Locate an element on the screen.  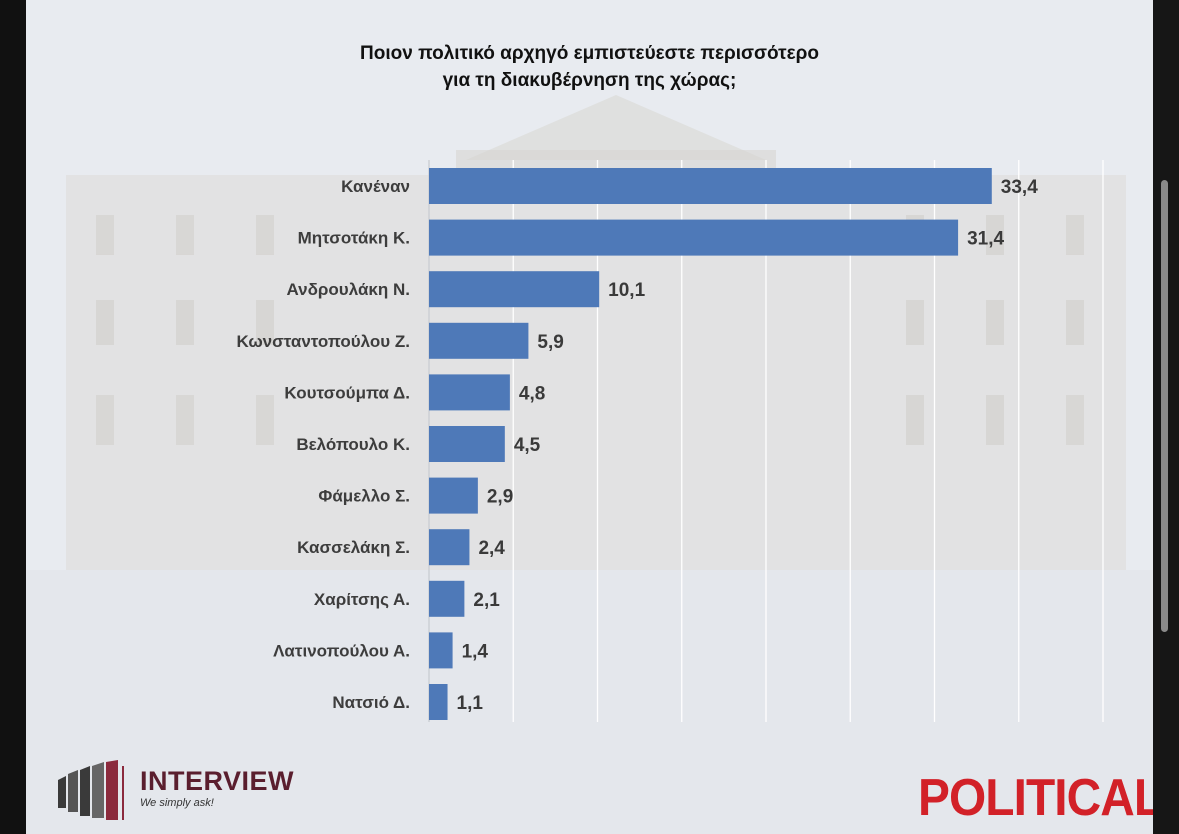
data-label: 1,1 is located at coordinates (470, 703).